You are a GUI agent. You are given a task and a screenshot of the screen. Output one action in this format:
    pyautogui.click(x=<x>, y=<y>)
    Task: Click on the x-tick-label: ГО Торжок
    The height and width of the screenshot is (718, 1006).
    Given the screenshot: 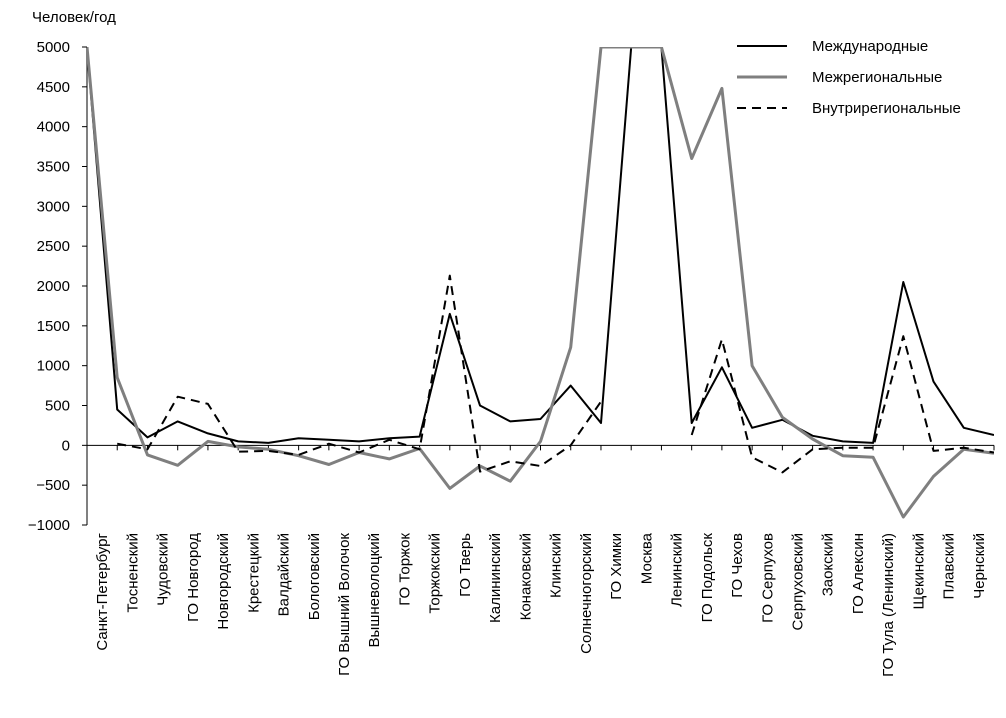 What is the action you would take?
    pyautogui.click(x=404, y=569)
    